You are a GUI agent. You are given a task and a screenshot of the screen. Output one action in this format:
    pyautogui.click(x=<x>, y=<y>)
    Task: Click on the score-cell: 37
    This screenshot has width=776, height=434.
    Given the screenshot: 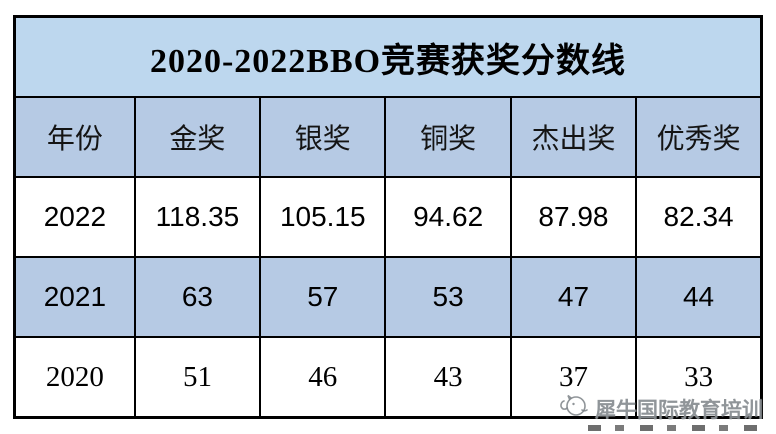 What is the action you would take?
    pyautogui.click(x=573, y=377)
    